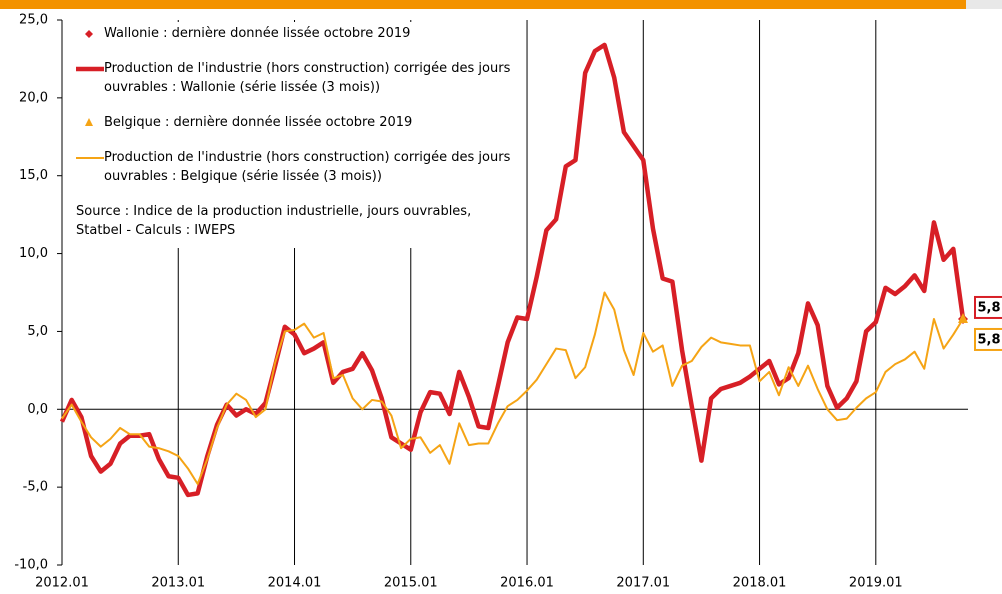 This screenshot has height=594, width=1002. I want to click on x-tick-label: 2012.01, so click(62, 583).